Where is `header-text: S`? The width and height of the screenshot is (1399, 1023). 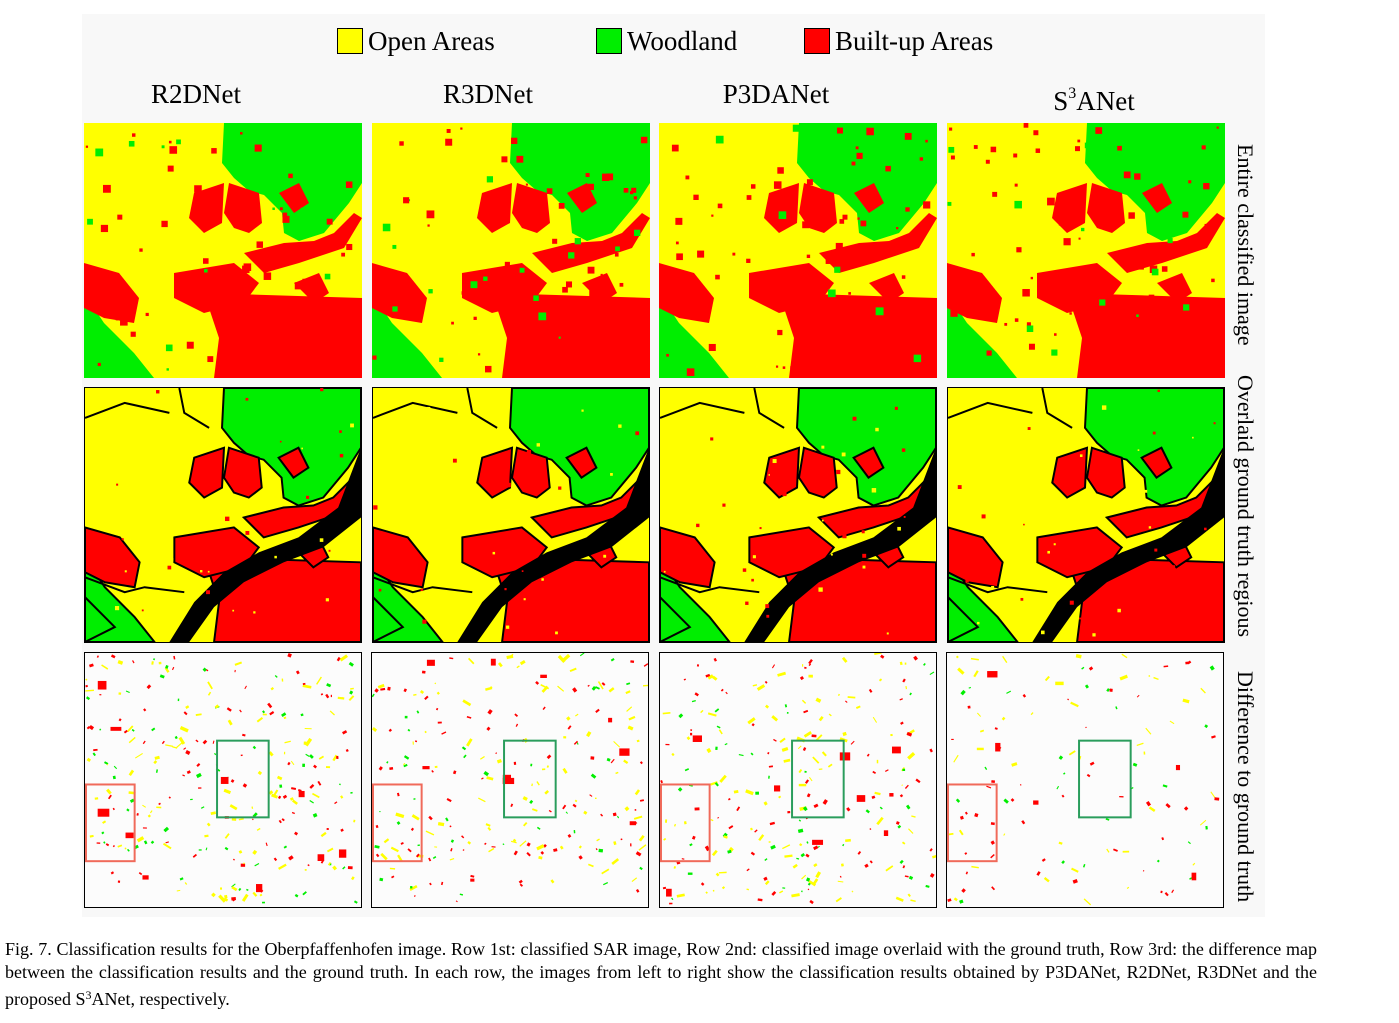 header-text: S is located at coordinates (1061, 101).